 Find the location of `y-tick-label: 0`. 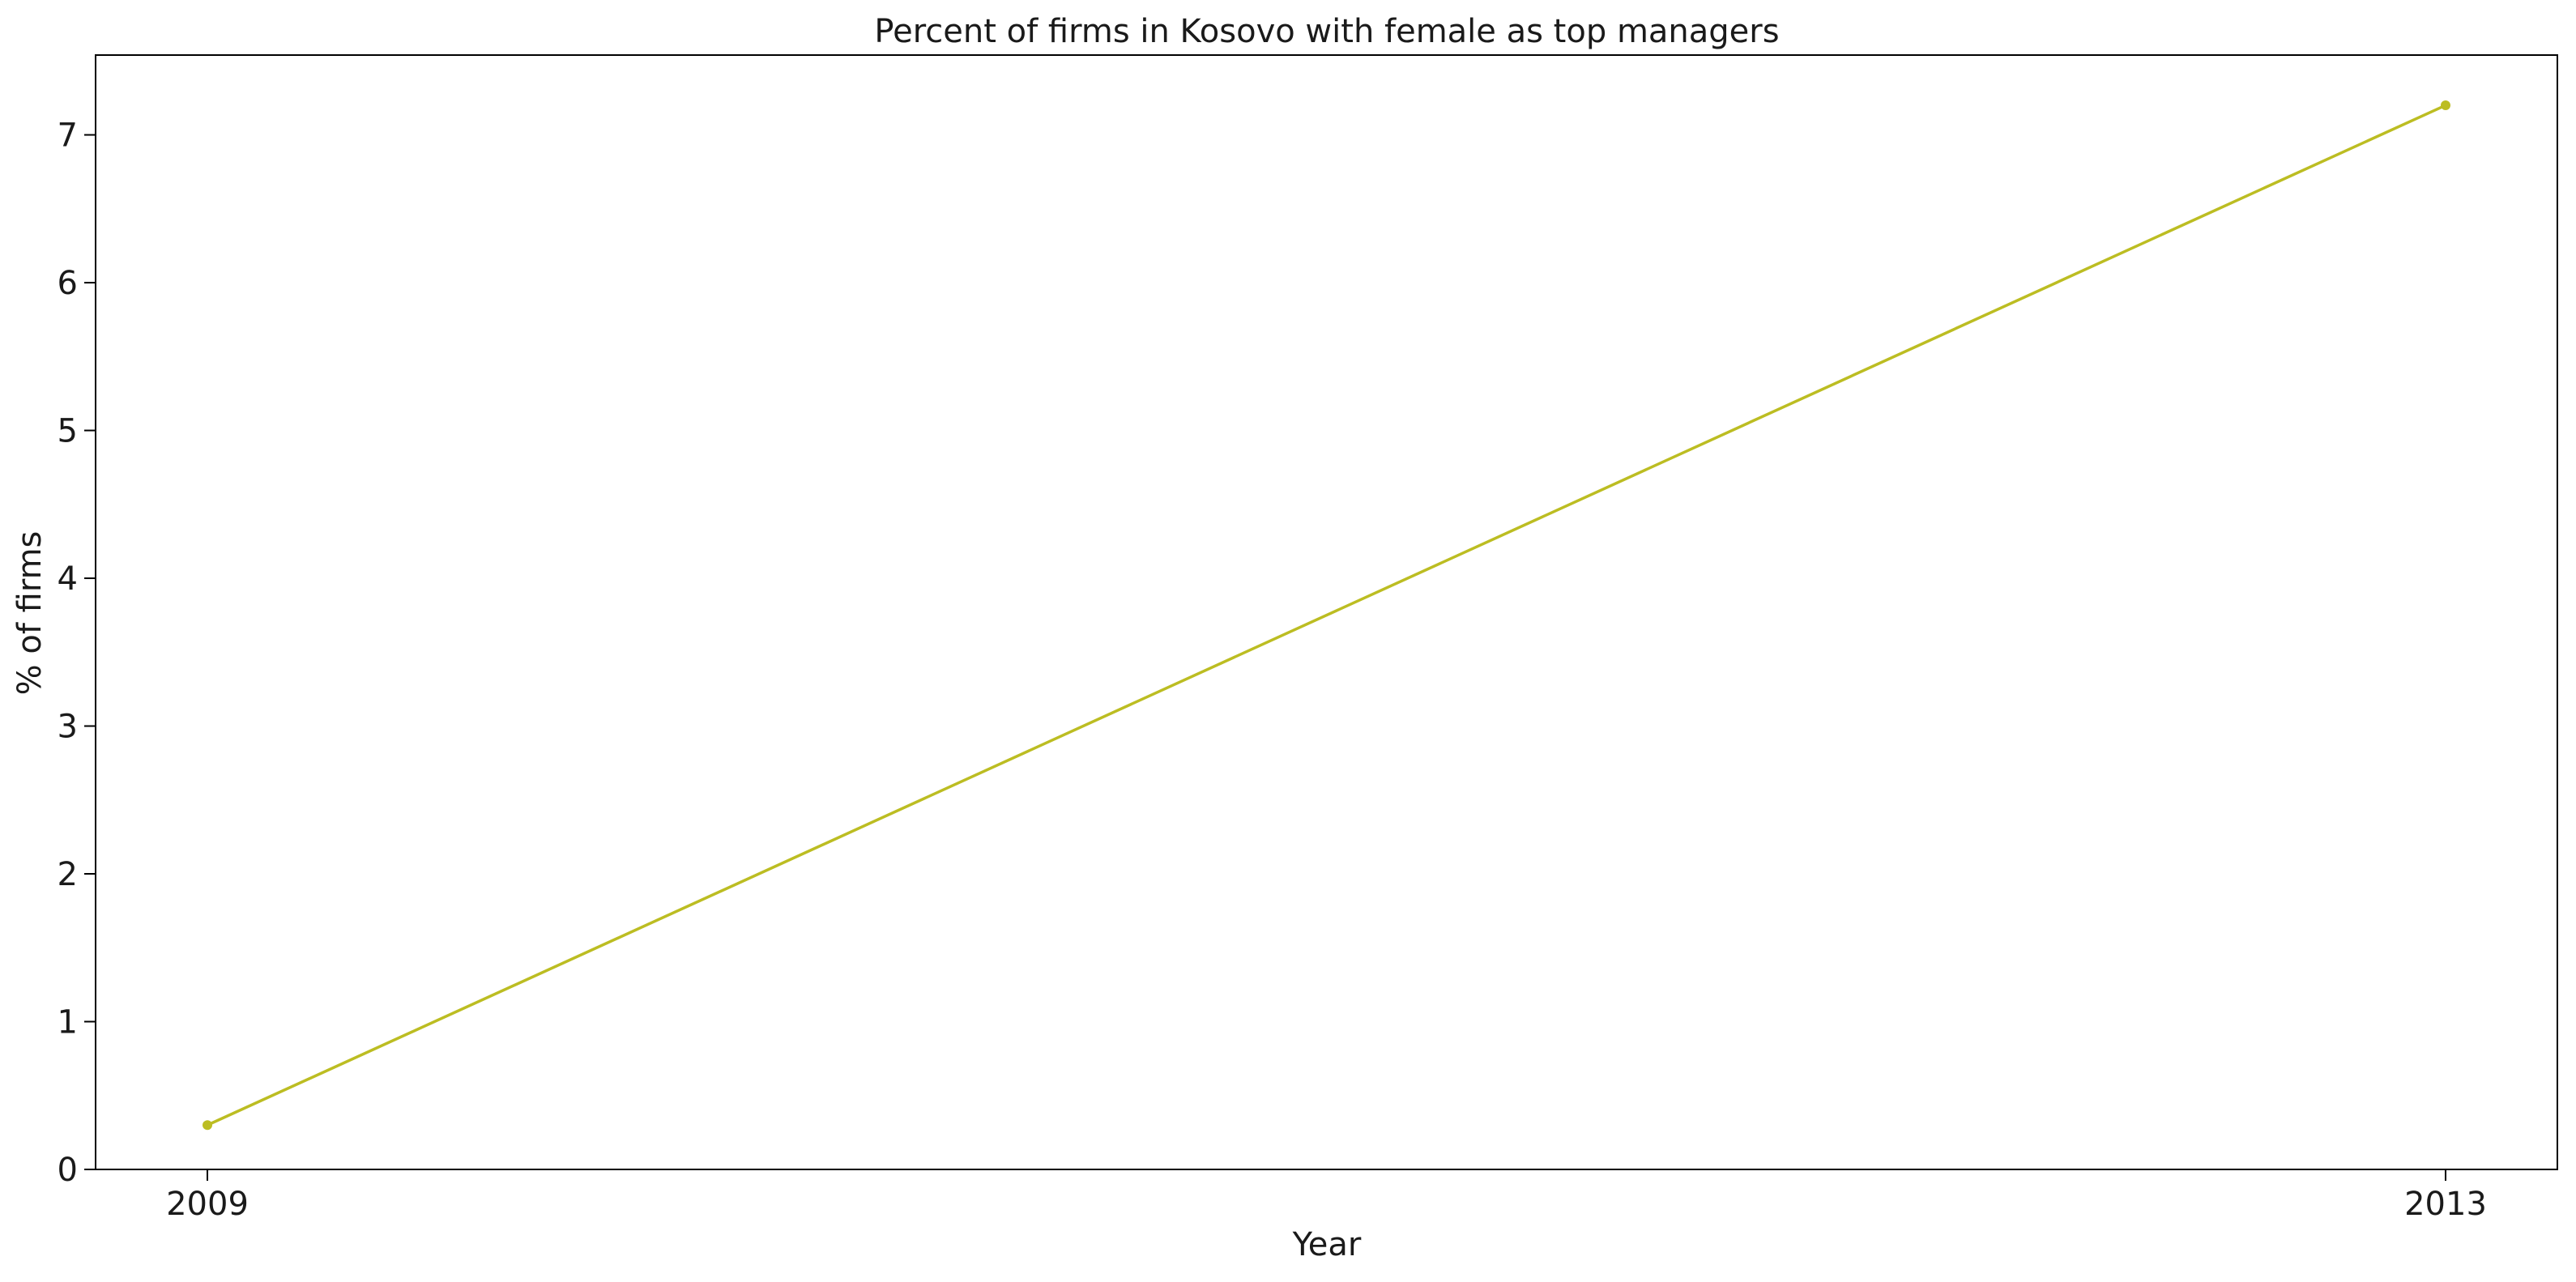

y-tick-label: 0 is located at coordinates (68, 1170).